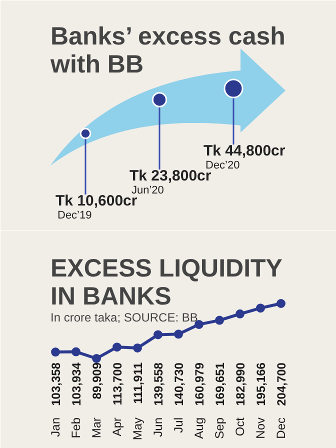 This screenshot has width=336, height=448. I want to click on data-label: Tk 44,800cr, so click(245, 151).